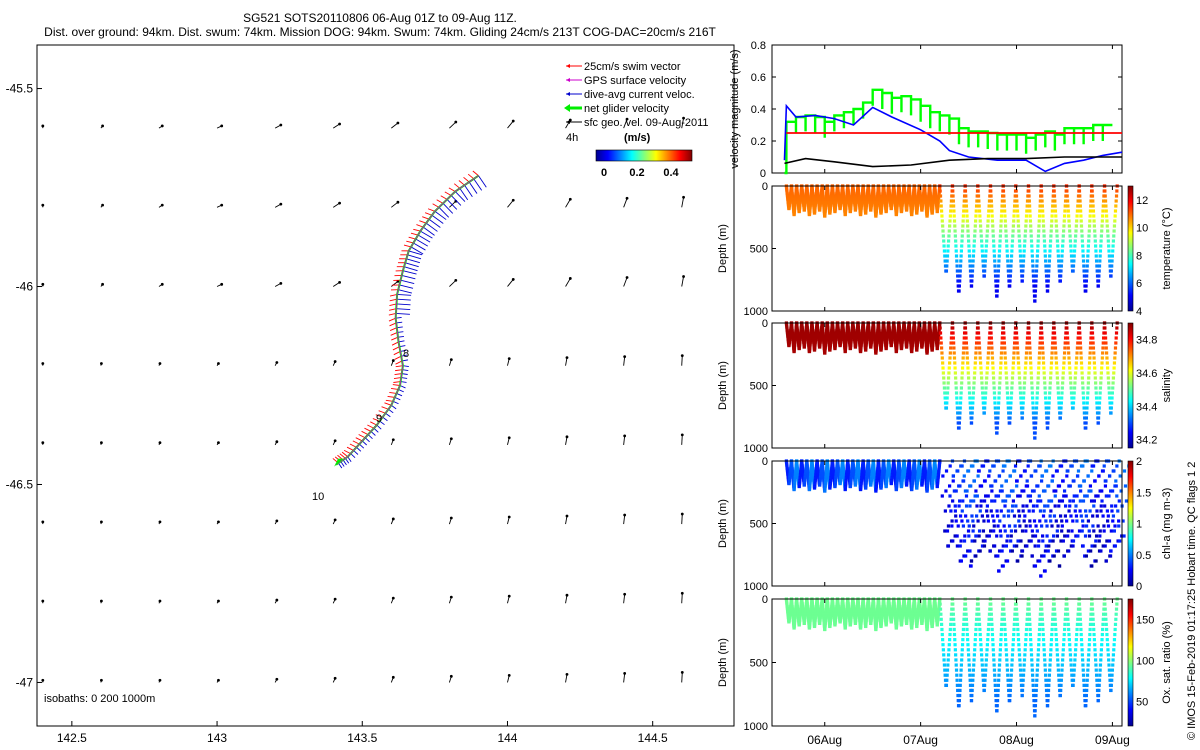  I want to click on map-colorbar, so click(644, 155).